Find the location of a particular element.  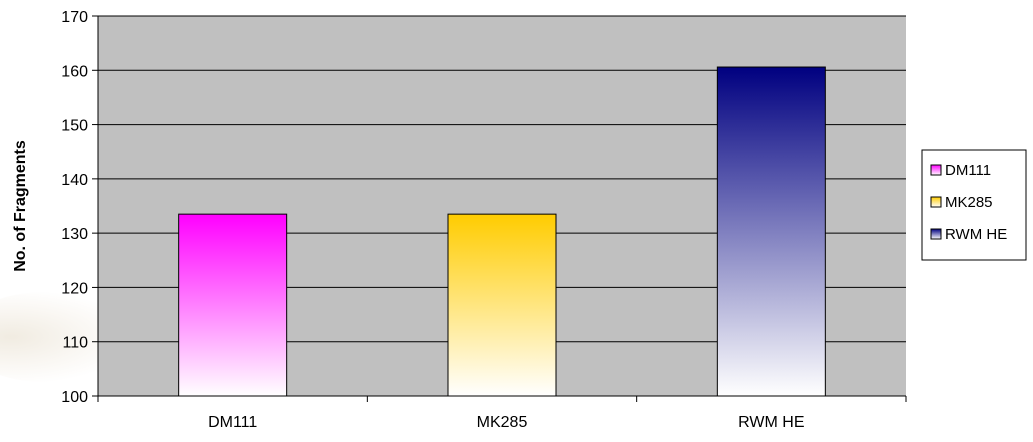

y-tick-label: 140 is located at coordinates (74, 180).